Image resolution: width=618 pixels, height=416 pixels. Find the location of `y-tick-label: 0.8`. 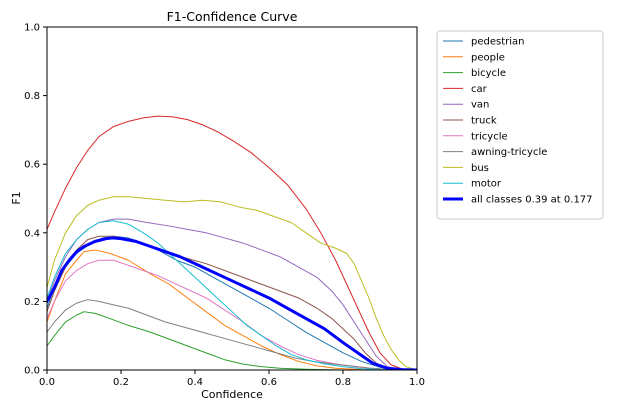

y-tick-label: 0.8 is located at coordinates (32, 96).